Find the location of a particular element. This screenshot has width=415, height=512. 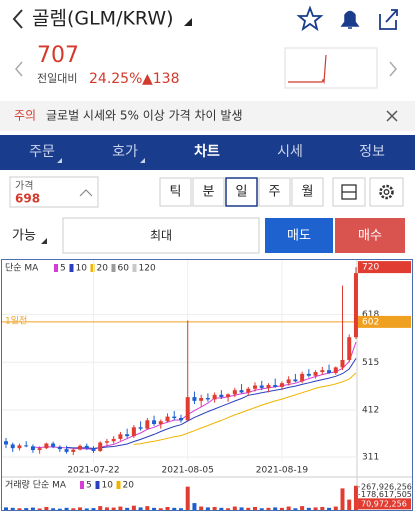

ma-legend-period: 10 is located at coordinates (82, 269).